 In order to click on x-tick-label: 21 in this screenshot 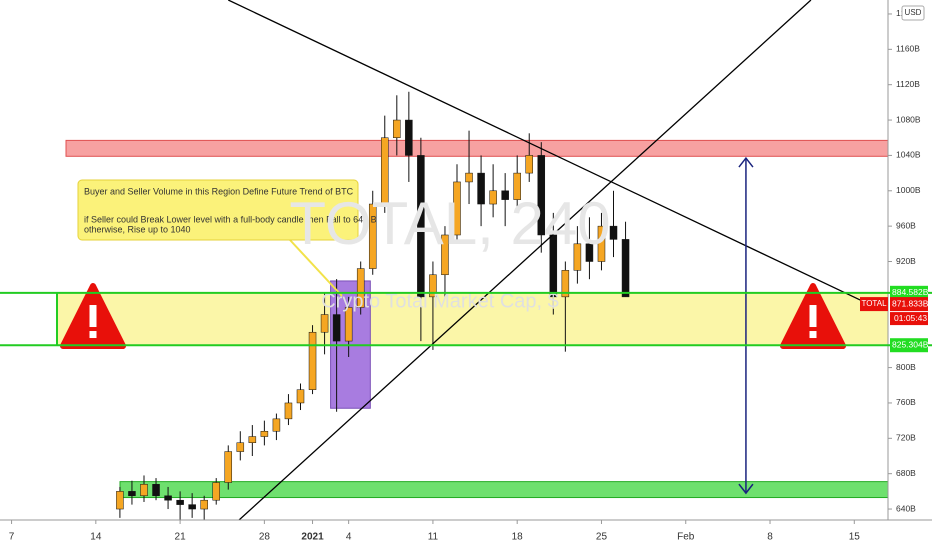, I will do `click(181, 537)`.